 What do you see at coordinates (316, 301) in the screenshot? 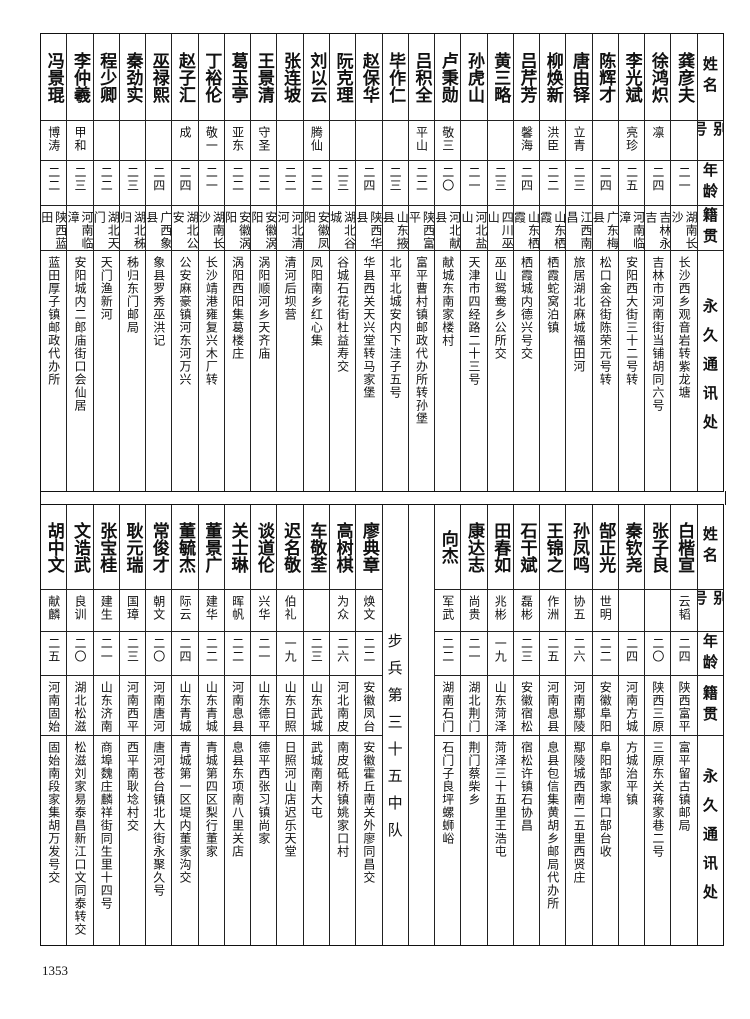
I see `person-address: 凤阳南乡红心集` at bounding box center [316, 301].